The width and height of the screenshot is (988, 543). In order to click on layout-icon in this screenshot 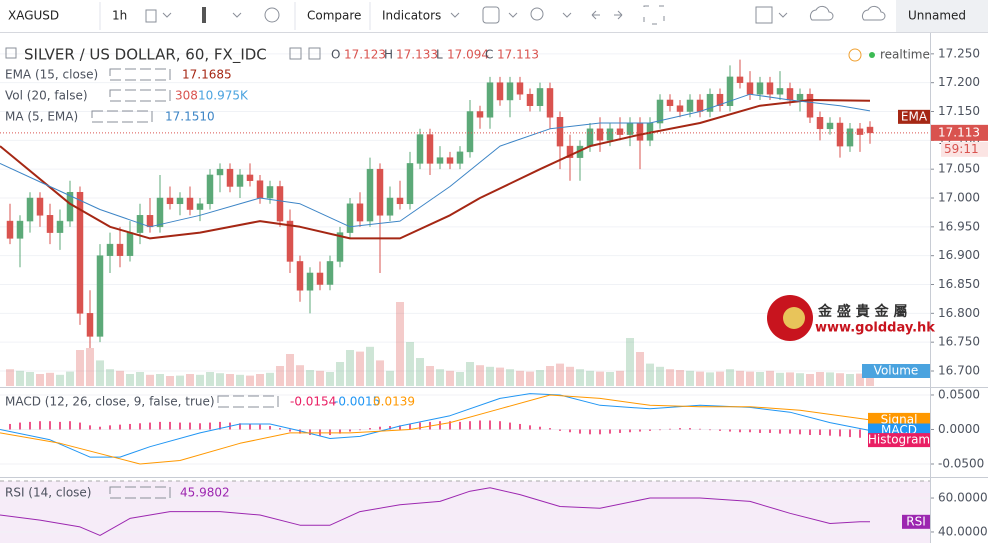, I will do `click(764, 15)`.